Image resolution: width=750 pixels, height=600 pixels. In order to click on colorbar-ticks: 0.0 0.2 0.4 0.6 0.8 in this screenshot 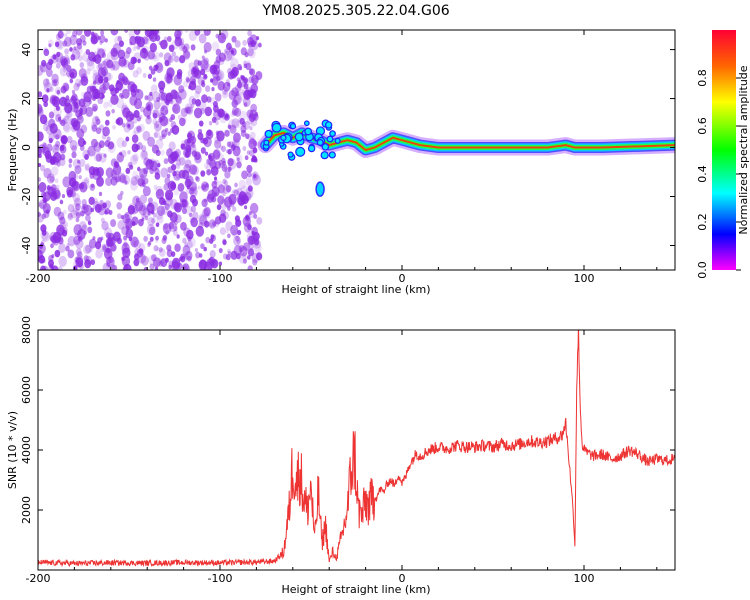, I will do `click(718, 174)`.